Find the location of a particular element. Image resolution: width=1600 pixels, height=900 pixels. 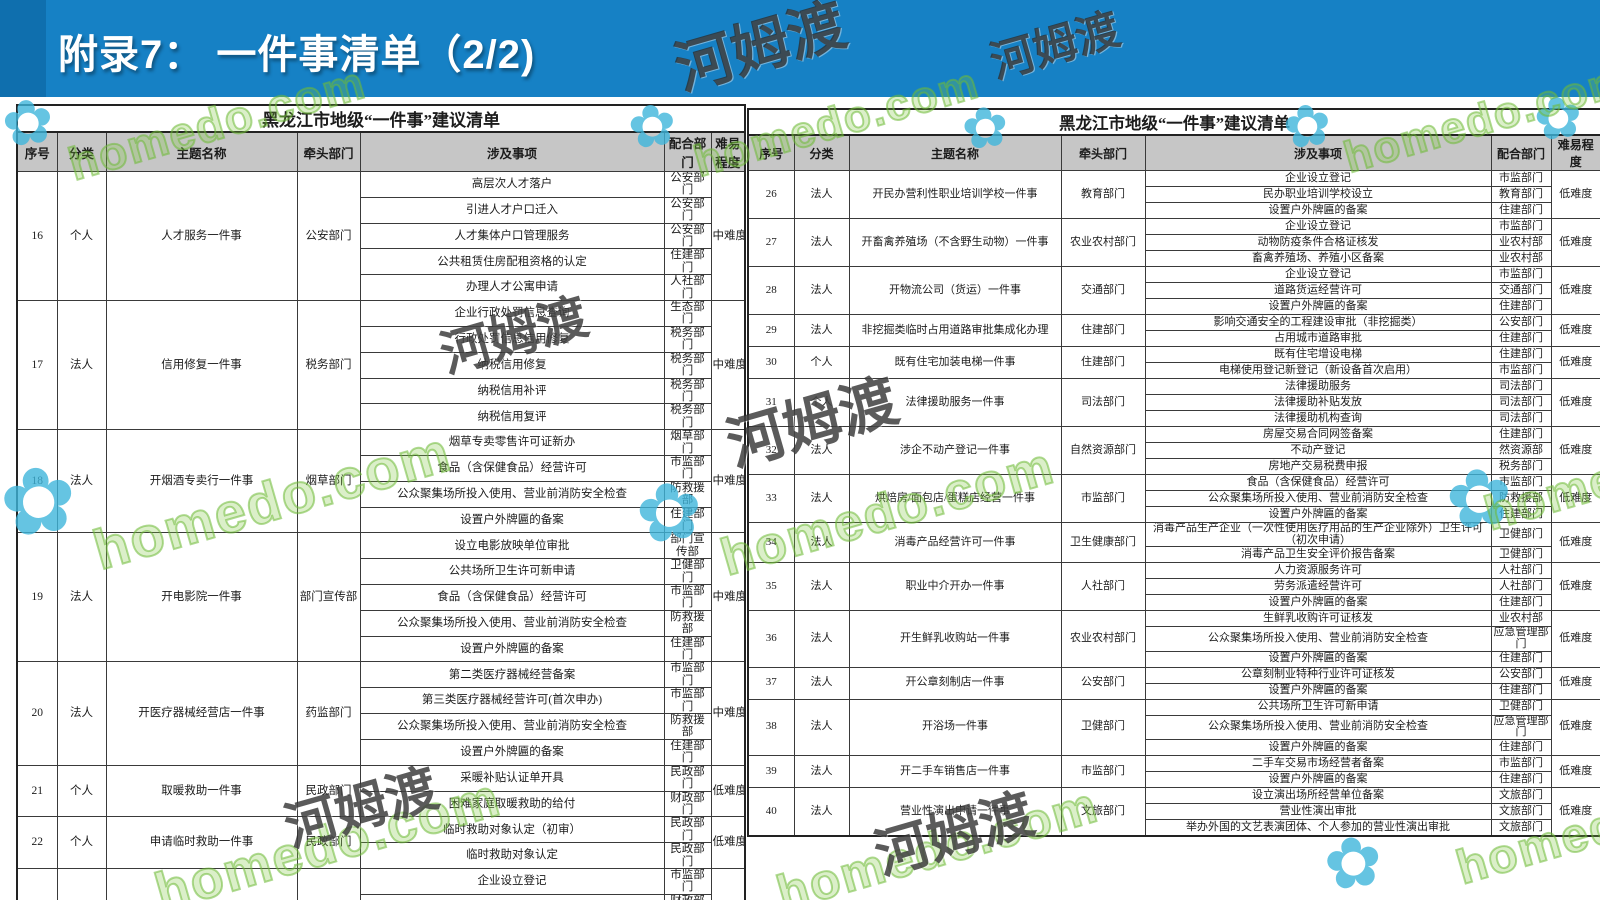

table-row: 35 法人 职业中介开办一件事 人社部门 人力资源服务许可 人社部门 低难度 is located at coordinates (1173, 587).